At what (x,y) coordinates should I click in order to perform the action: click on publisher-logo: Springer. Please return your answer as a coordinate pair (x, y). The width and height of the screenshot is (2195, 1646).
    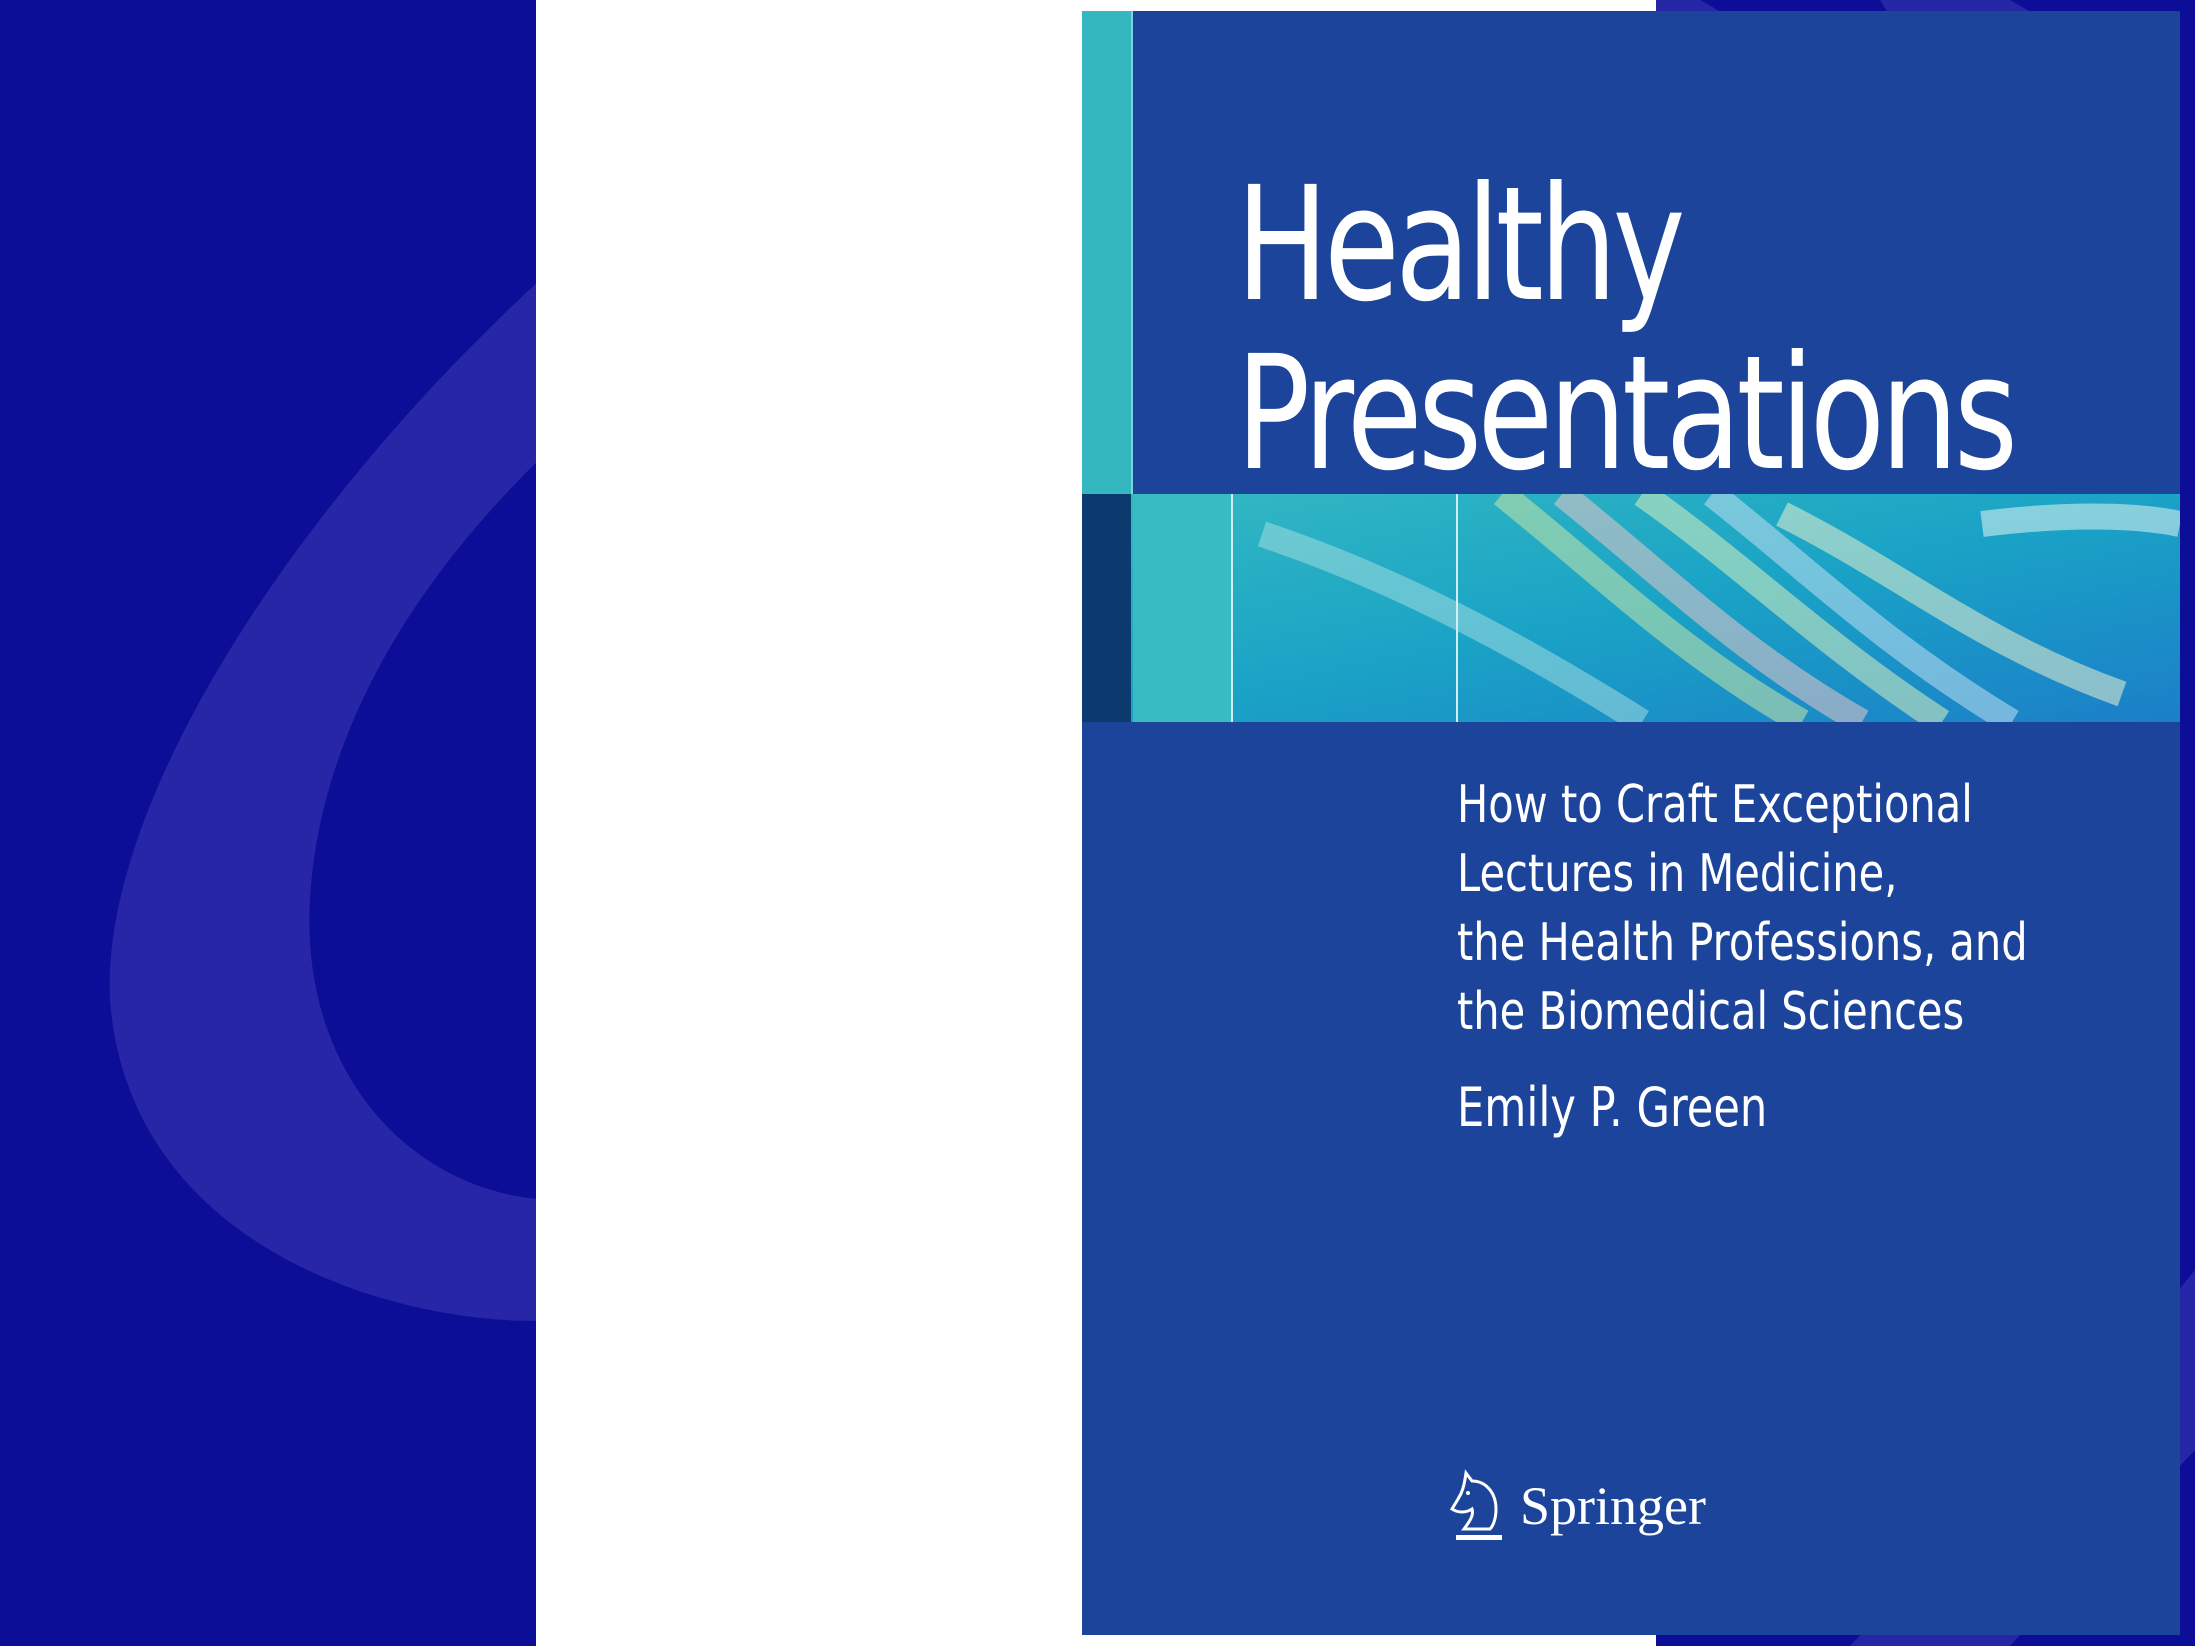
    Looking at the image, I should click on (1576, 1506).